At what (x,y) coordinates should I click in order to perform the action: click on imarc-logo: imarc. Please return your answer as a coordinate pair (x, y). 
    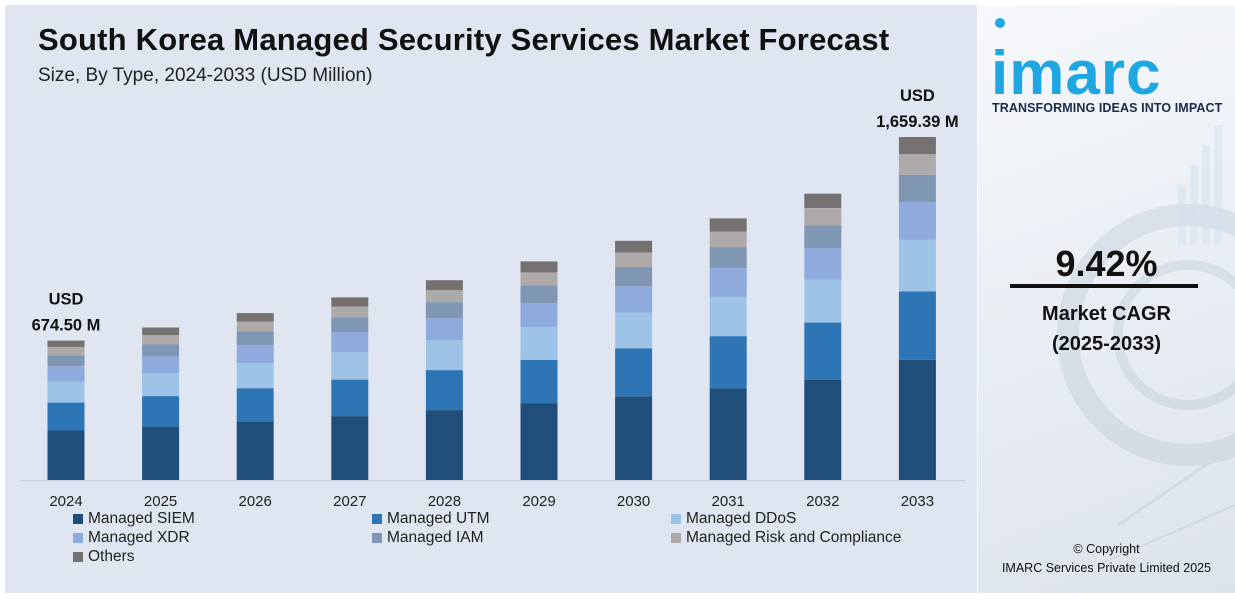
    Looking at the image, I should click on (1076, 73).